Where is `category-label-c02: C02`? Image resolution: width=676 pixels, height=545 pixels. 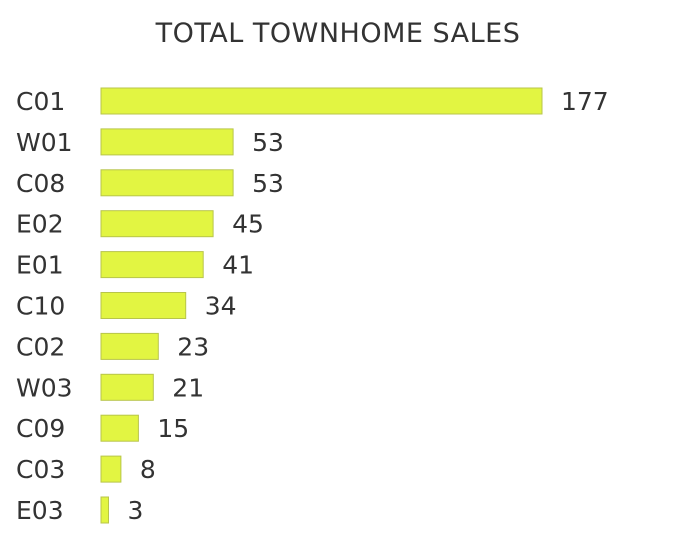 category-label-c02: C02 is located at coordinates (40, 346).